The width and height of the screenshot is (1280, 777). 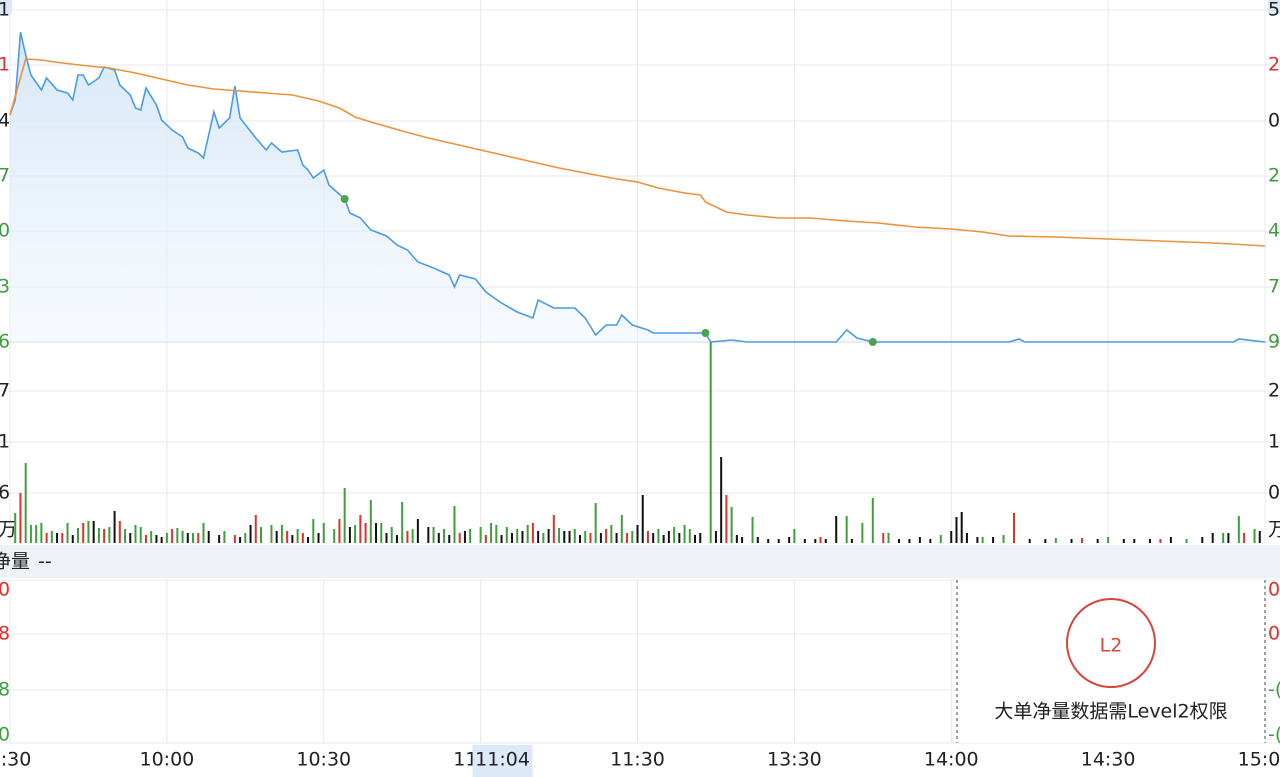 I want to click on y-label-right: 4, so click(x=1274, y=231).